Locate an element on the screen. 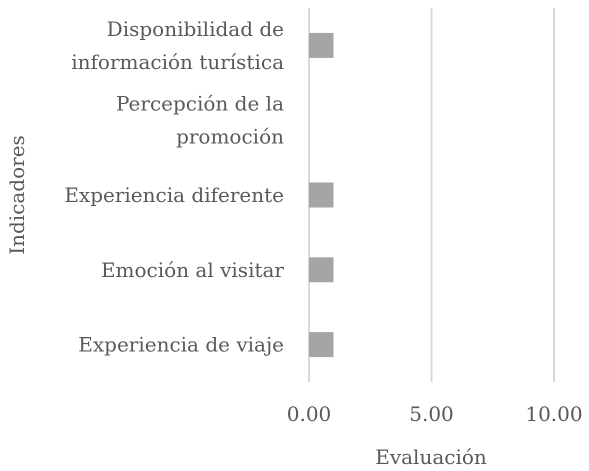  category-label-3-0: Emoción al visitar is located at coordinates (192, 270).